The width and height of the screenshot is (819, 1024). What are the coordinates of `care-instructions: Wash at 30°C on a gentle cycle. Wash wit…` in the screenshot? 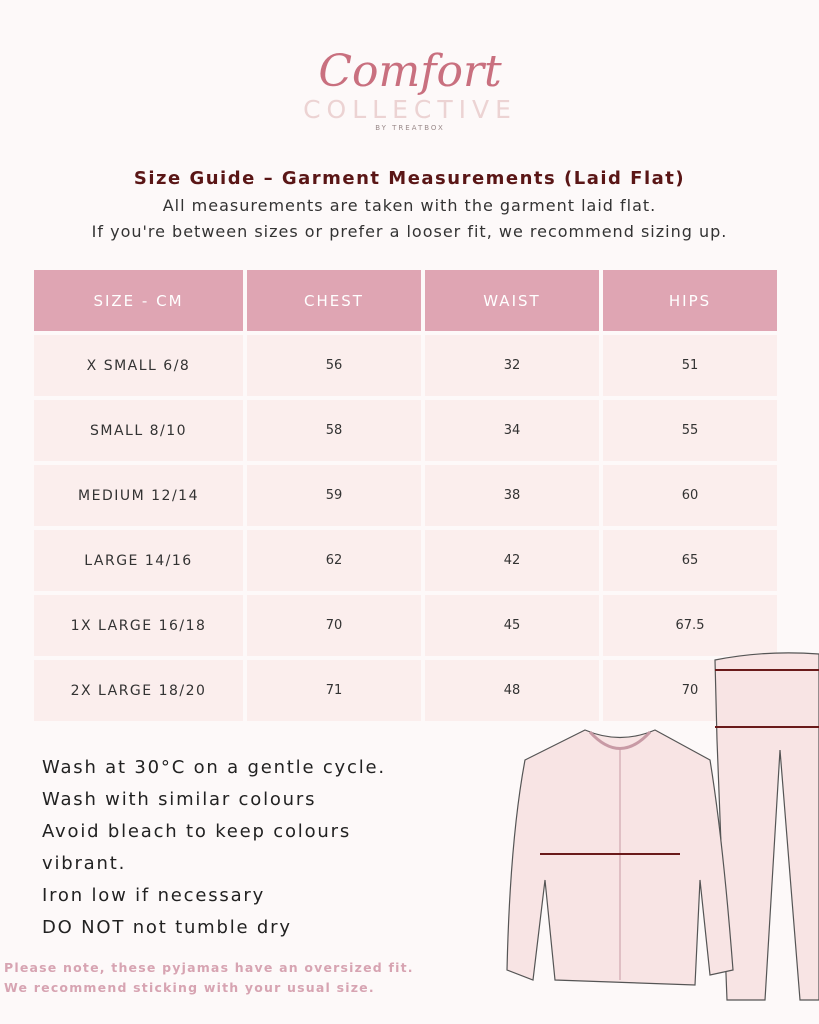 It's located at (214, 848).